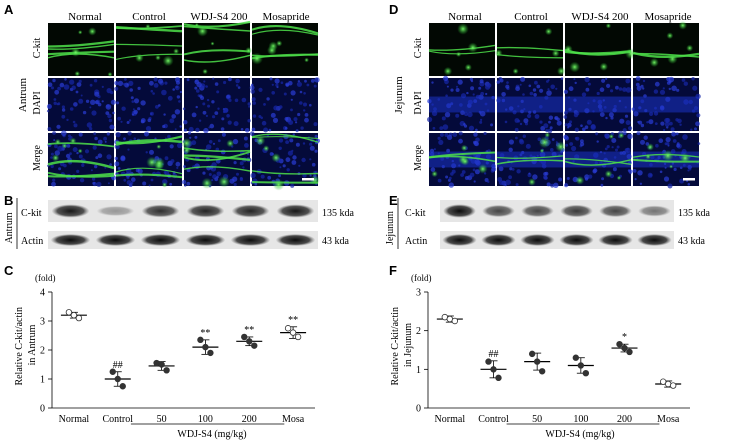 The height and width of the screenshot is (444, 745). What do you see at coordinates (580, 419) in the screenshot?
I see `x-tick-label: 100` at bounding box center [580, 419].